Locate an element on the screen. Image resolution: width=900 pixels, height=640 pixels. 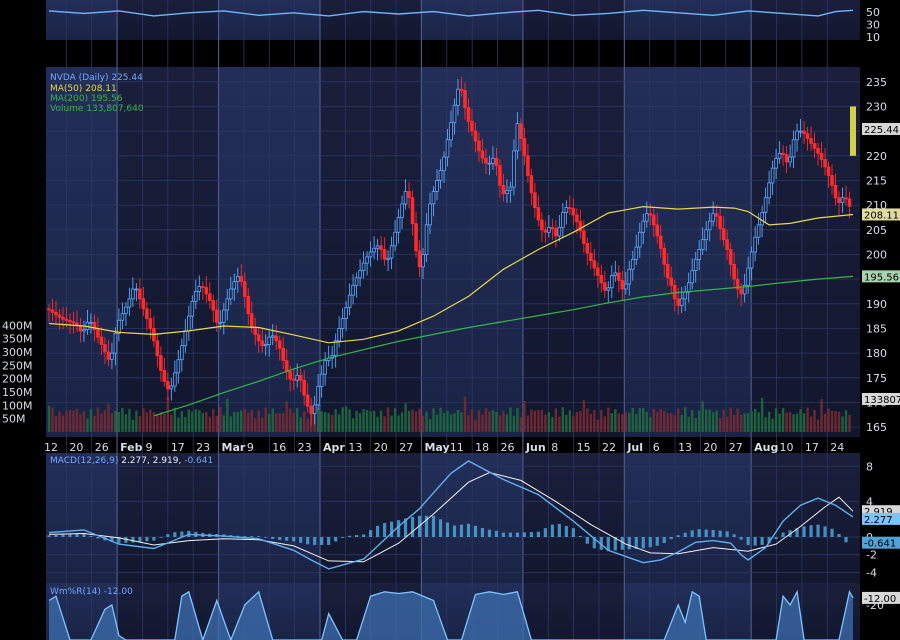
x-tick-label: 17 is located at coordinates (178, 447).